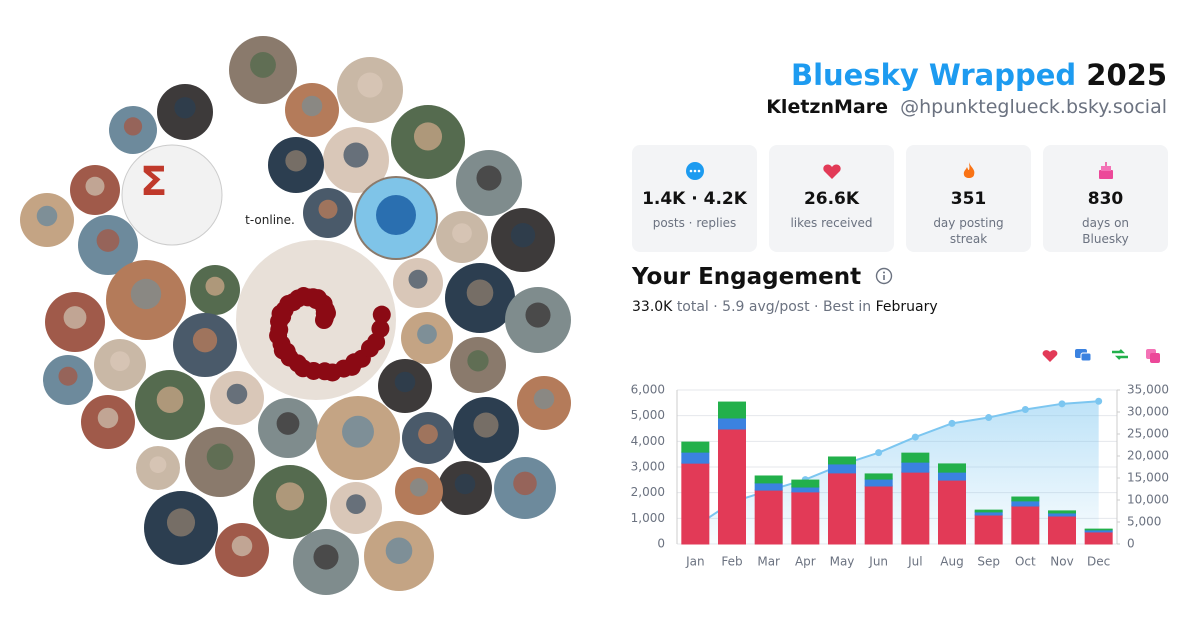 This screenshot has height=630, width=1200. What do you see at coordinates (1148, 390) in the screenshot?
I see `y2-tick-label: 35,000` at bounding box center [1148, 390].